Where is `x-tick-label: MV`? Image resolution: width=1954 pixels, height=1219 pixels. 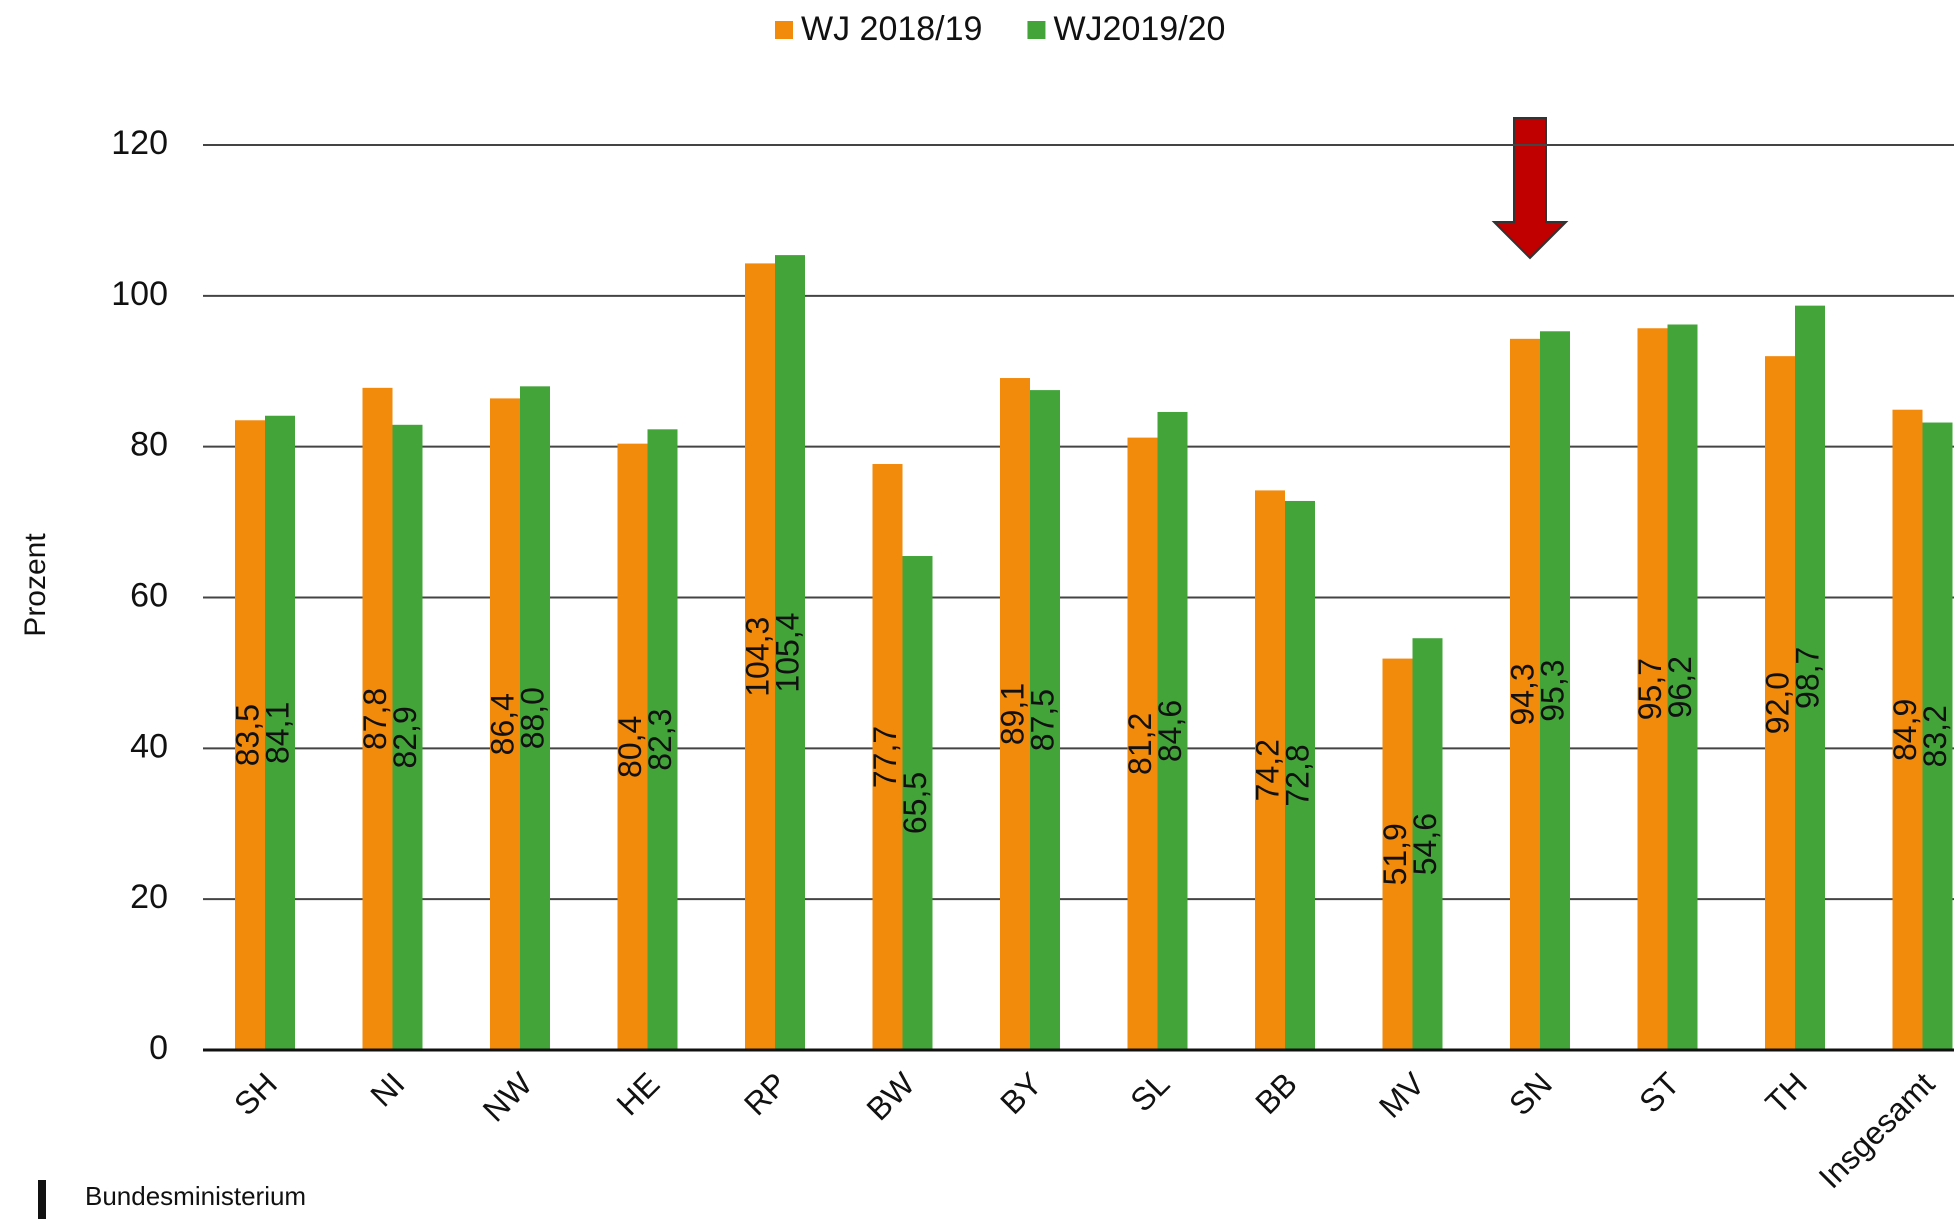
x-tick-label: MV is located at coordinates (1402, 1095).